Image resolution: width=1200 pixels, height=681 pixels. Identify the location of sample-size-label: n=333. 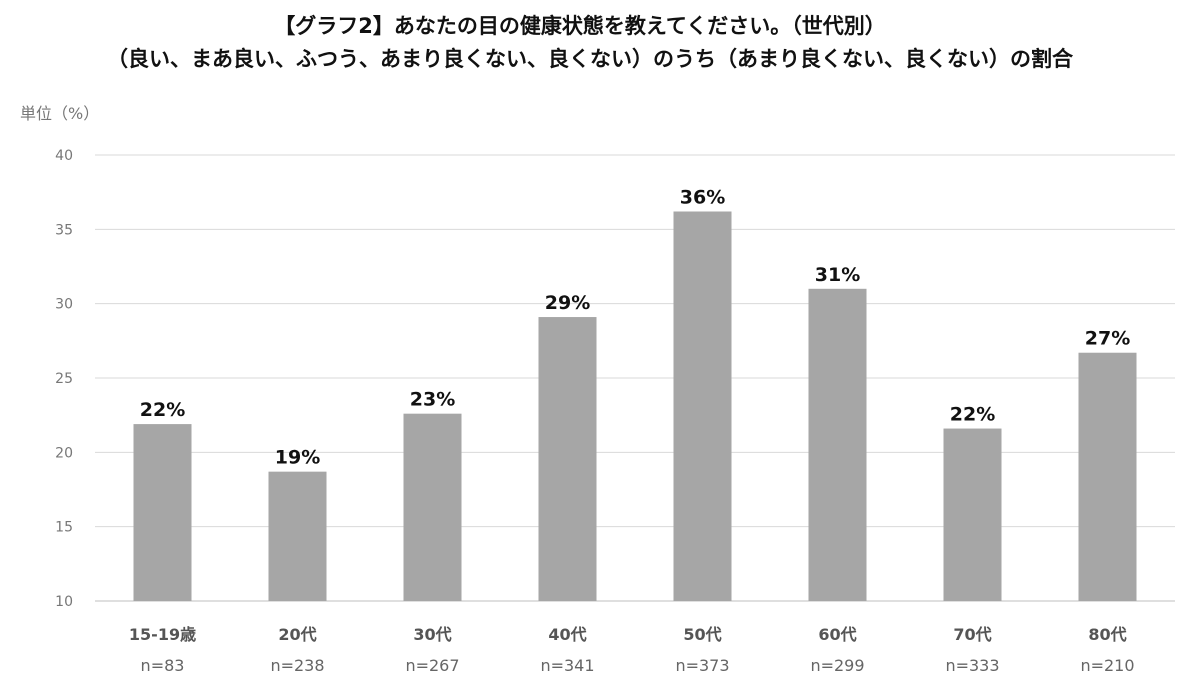
(972, 665).